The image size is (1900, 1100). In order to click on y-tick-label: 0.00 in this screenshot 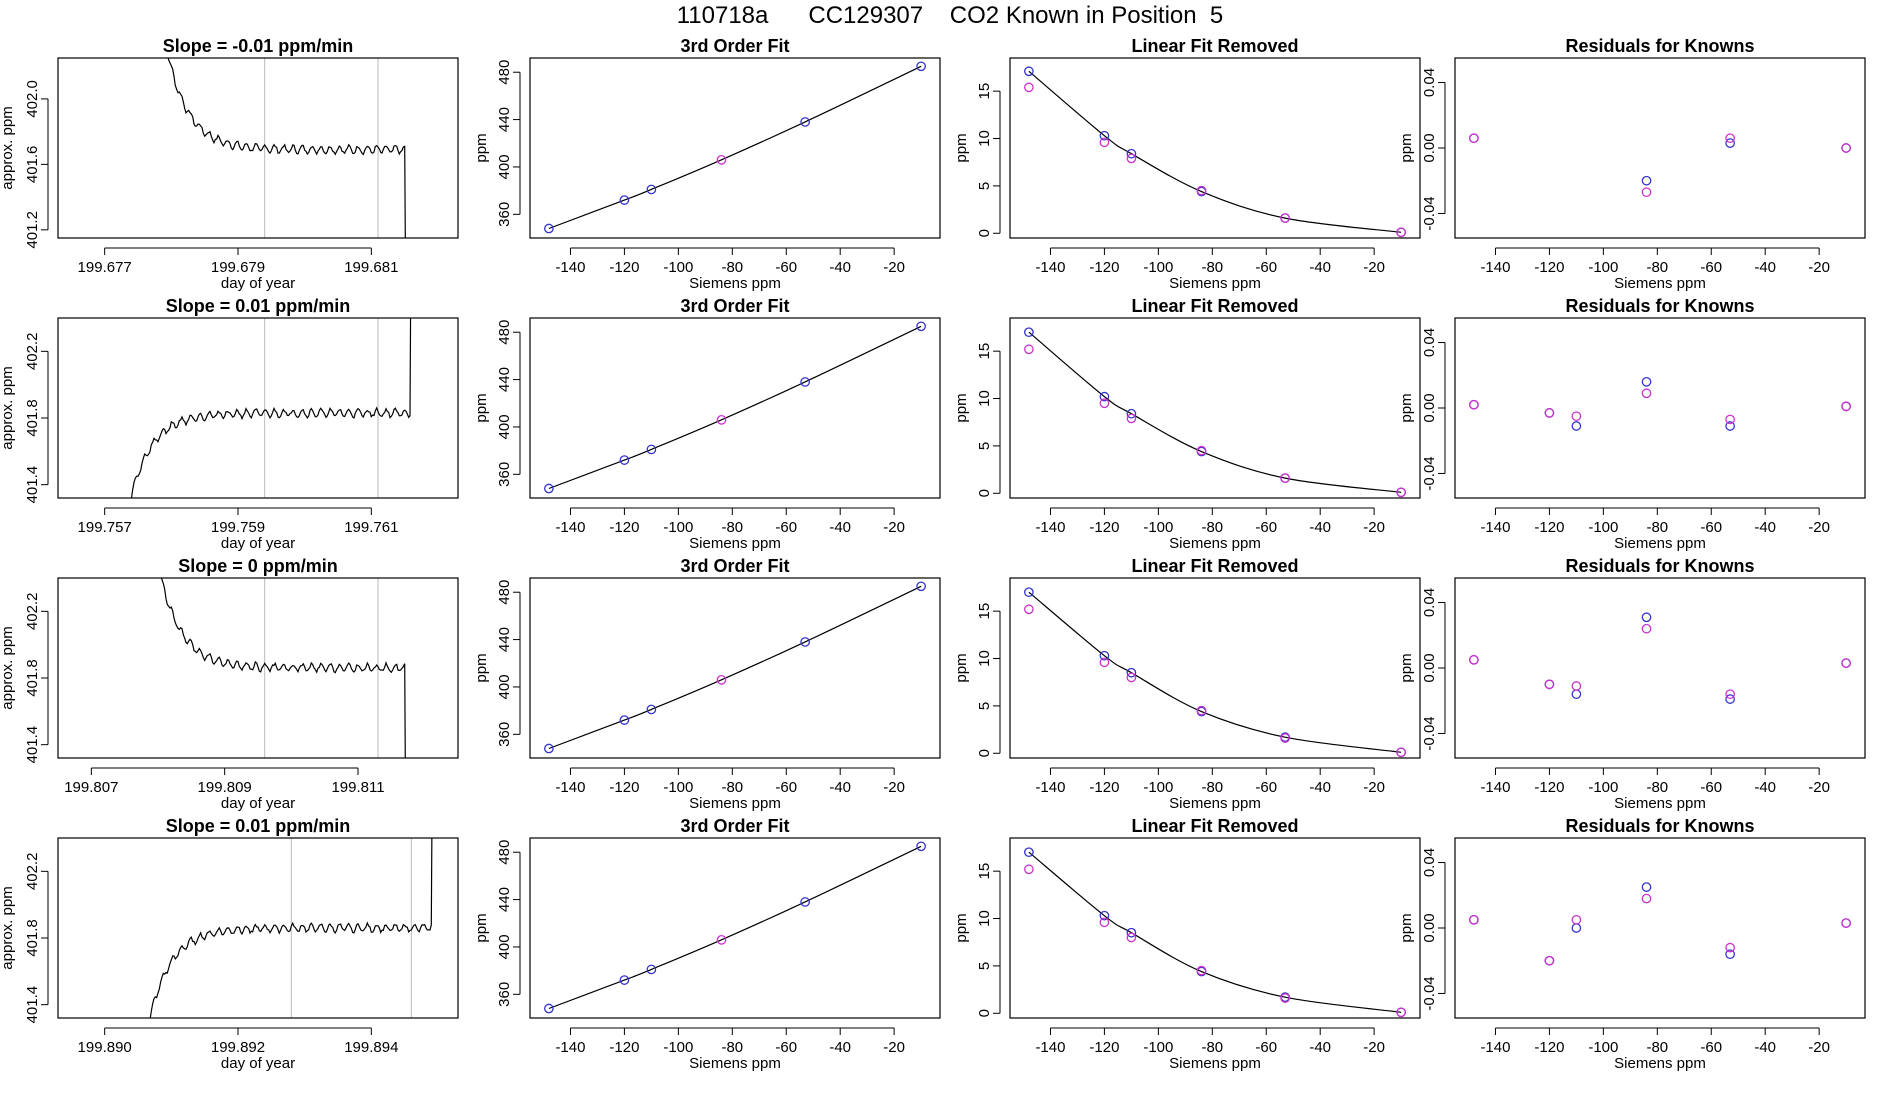, I will do `click(1429, 927)`.